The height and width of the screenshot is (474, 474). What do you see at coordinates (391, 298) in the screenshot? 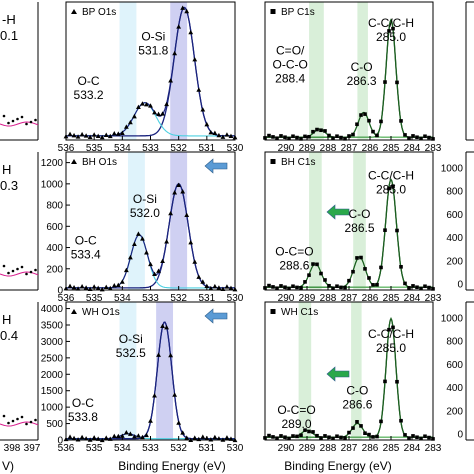
I see `x-tick-label: 285` at bounding box center [391, 298].